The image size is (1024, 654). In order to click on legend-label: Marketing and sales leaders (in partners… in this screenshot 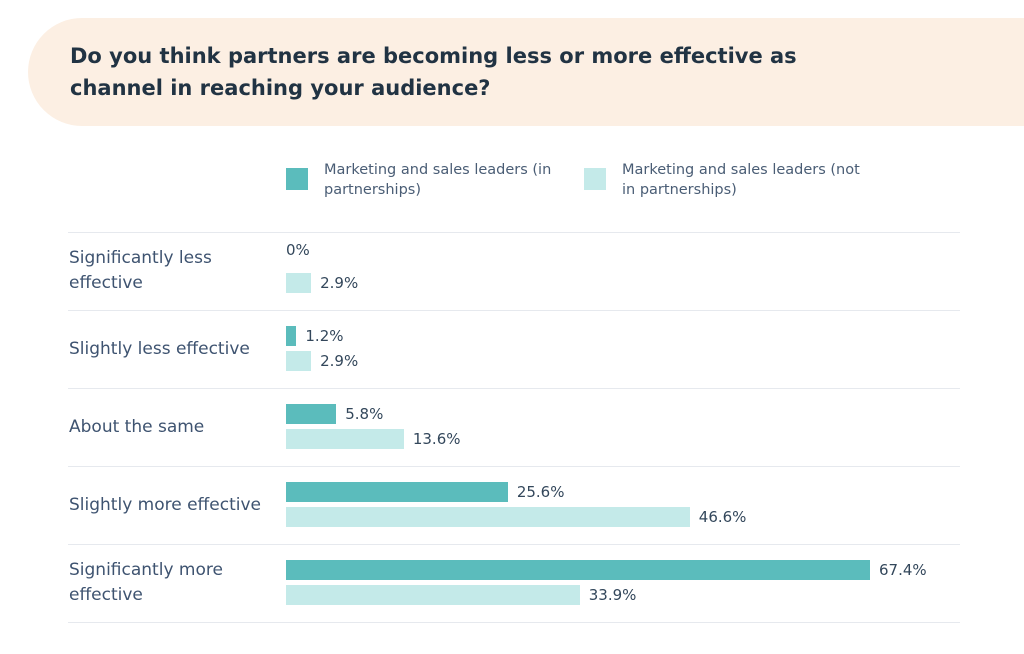, I will do `click(438, 180)`.